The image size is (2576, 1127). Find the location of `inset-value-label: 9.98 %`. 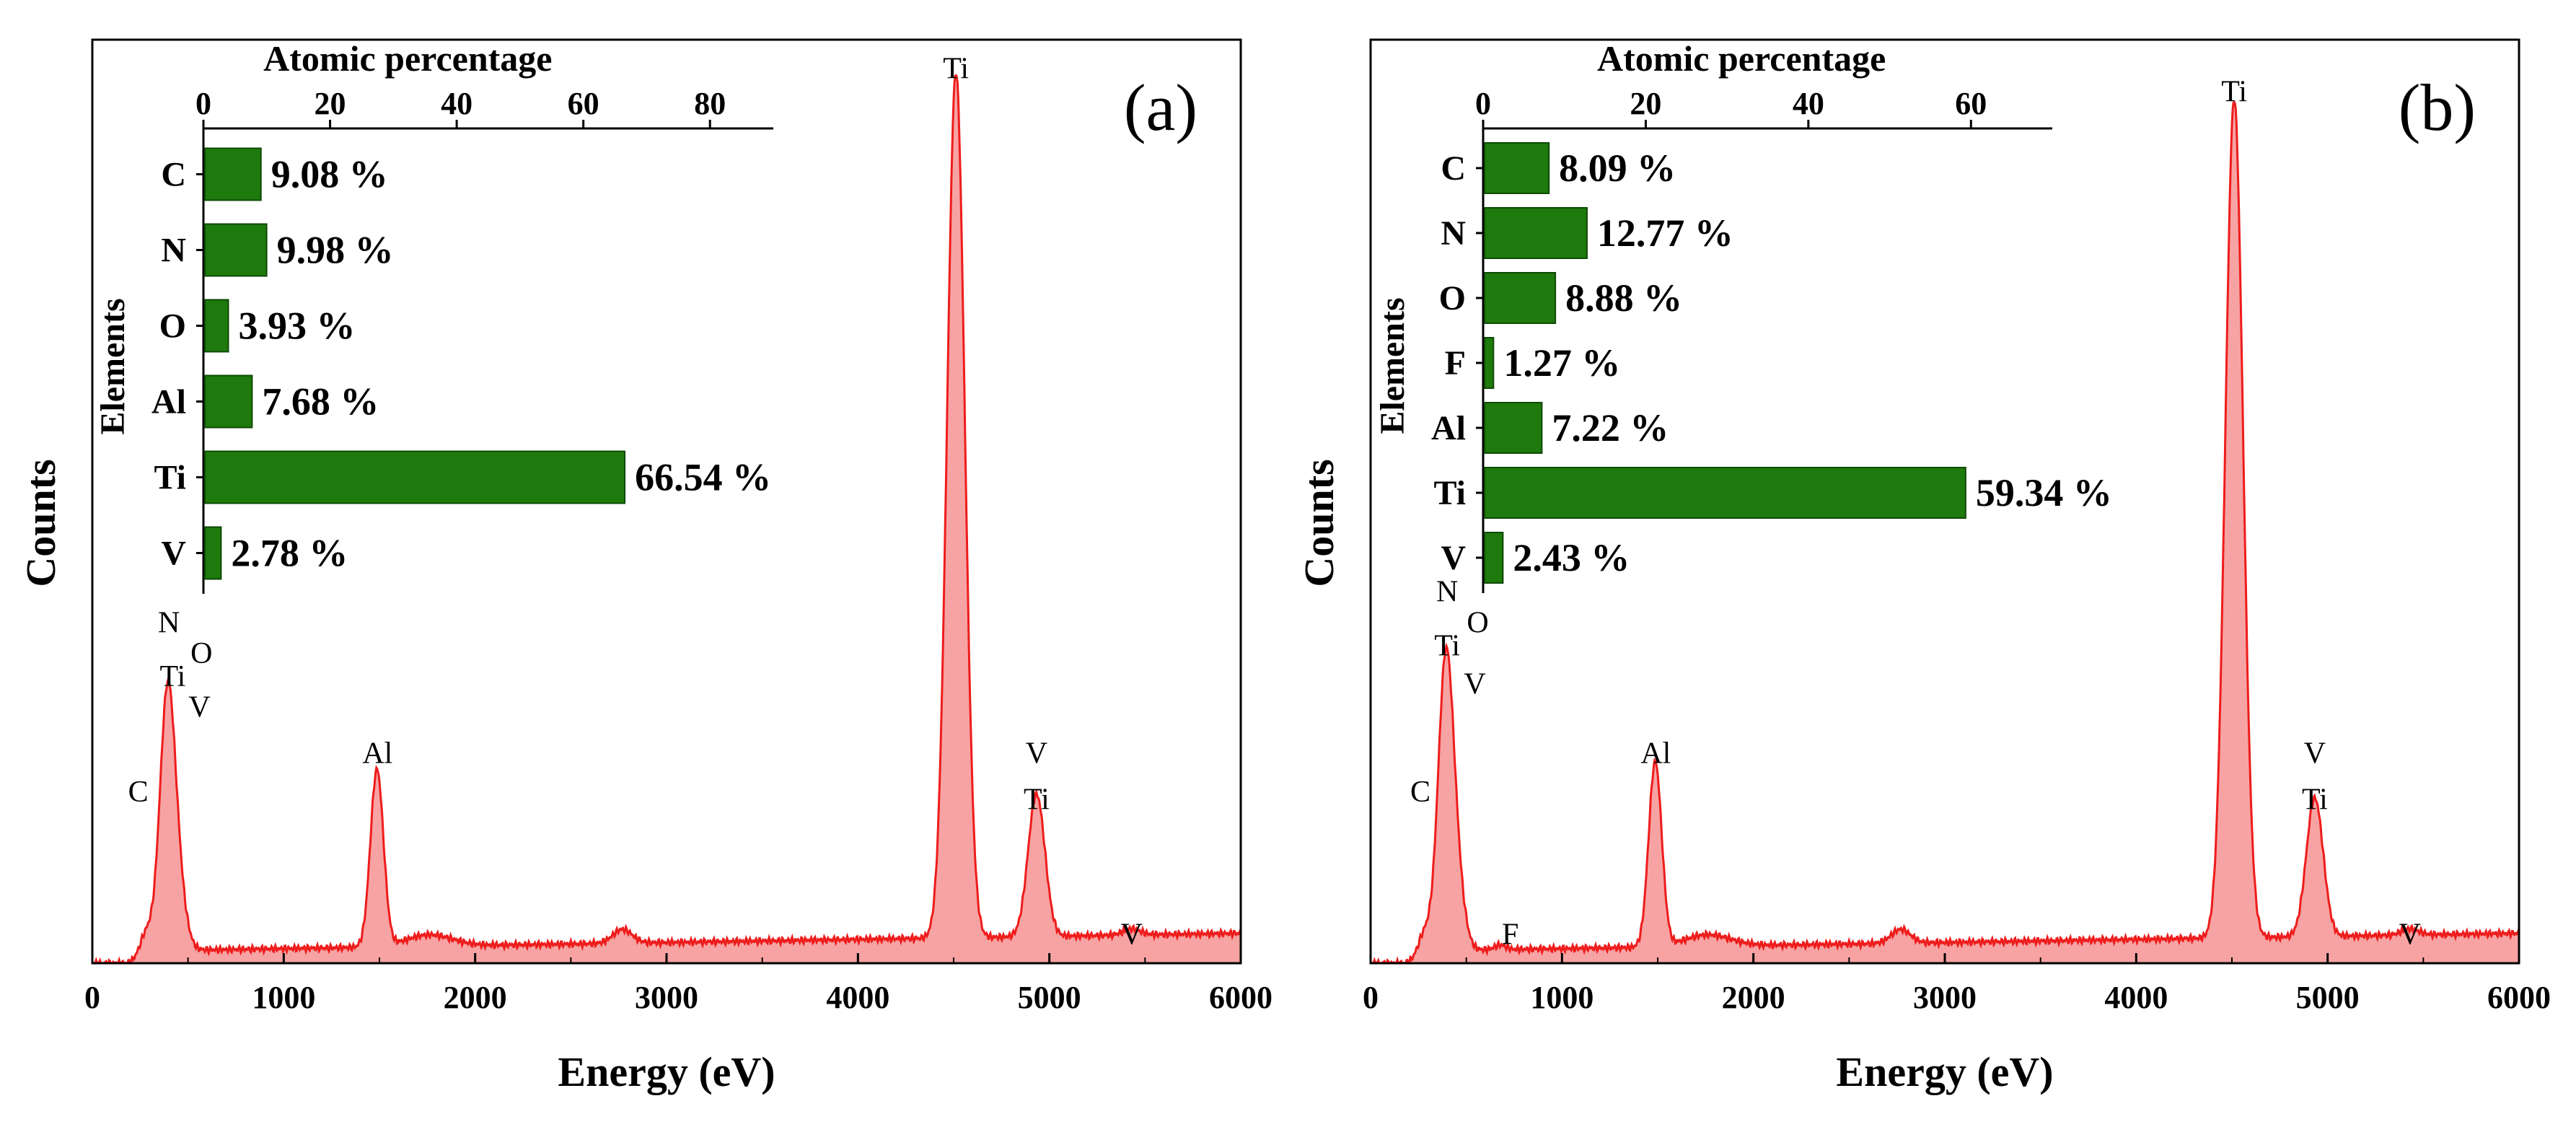

inset-value-label: 9.98 % is located at coordinates (335, 250).